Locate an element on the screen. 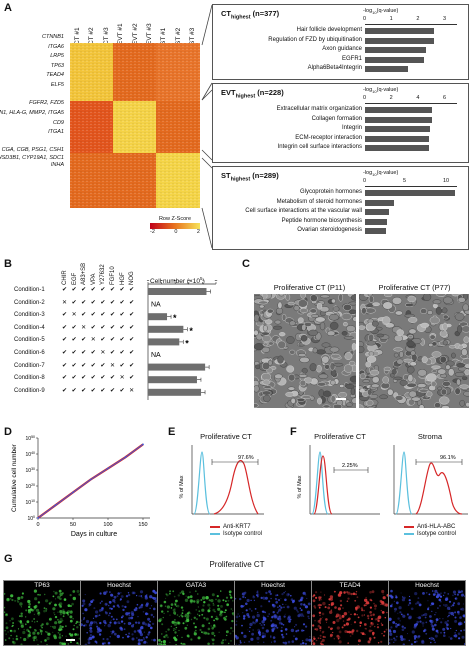 The image size is (474, 650). legend-entry: Anti-KRT7 is located at coordinates (236, 527).